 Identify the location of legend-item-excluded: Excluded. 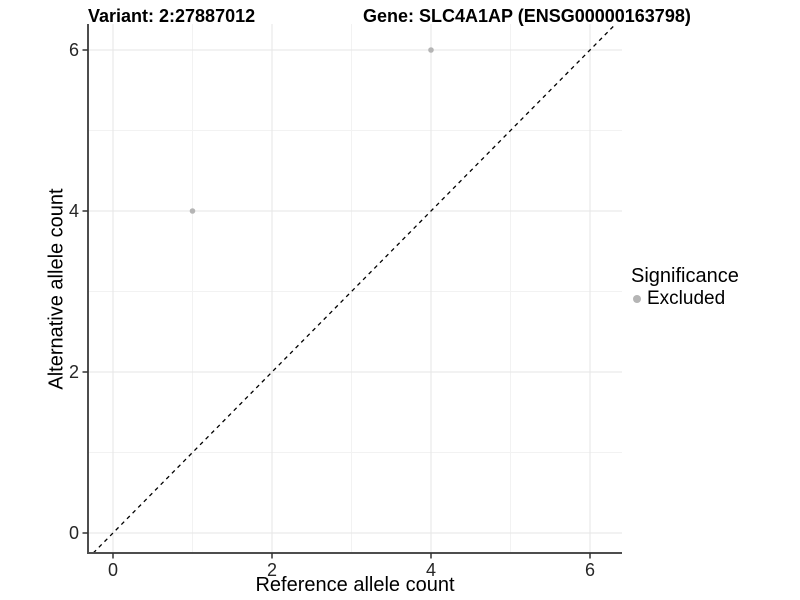
(685, 299).